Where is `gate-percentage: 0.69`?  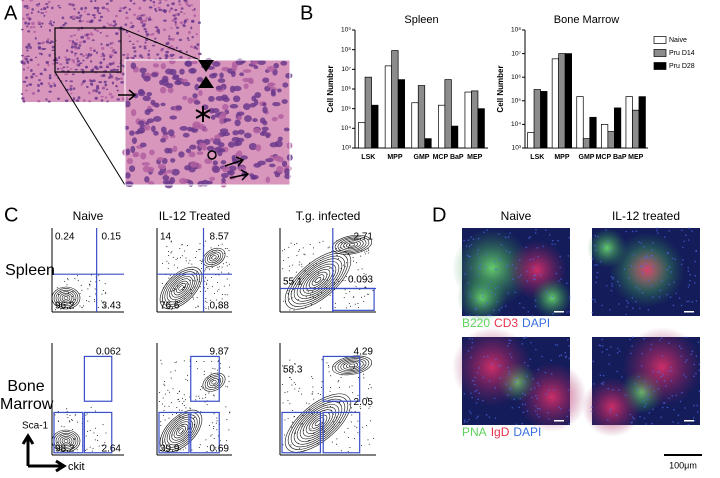 gate-percentage: 0.69 is located at coordinates (220, 449).